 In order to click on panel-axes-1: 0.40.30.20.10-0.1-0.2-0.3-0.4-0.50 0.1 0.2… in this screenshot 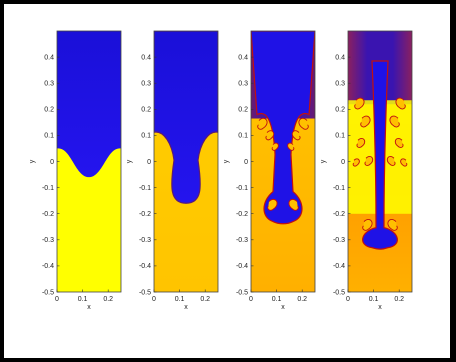, I will do `click(71, 182)`.